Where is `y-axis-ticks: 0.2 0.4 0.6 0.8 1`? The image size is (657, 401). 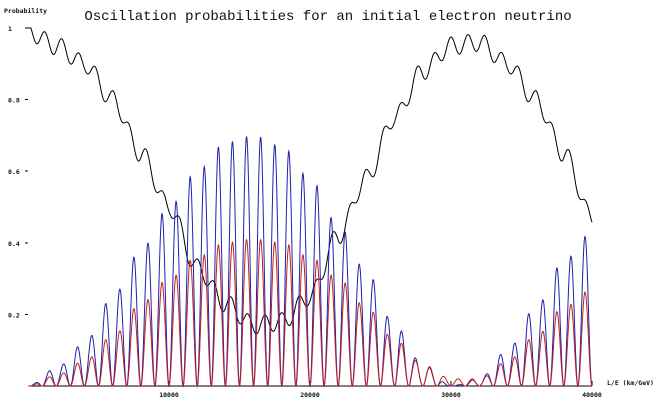
y-axis-ticks: 0.2 0.4 0.6 0.8 1 is located at coordinates (18, 172).